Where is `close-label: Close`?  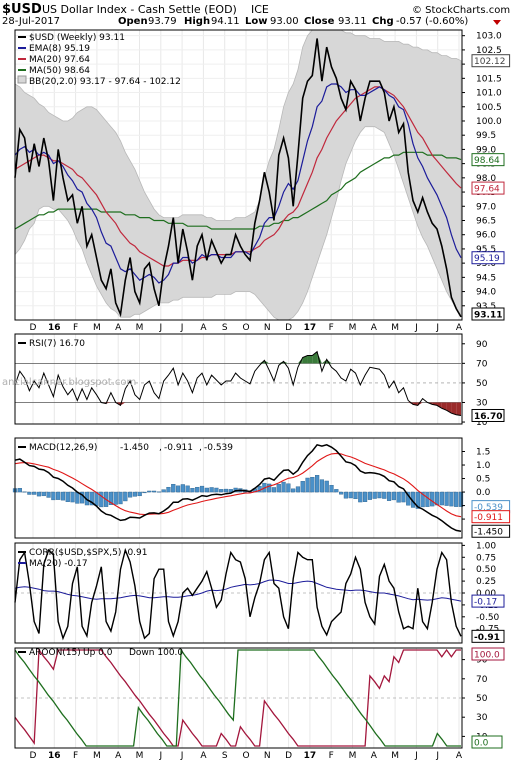
close-label: Close is located at coordinates (319, 21).